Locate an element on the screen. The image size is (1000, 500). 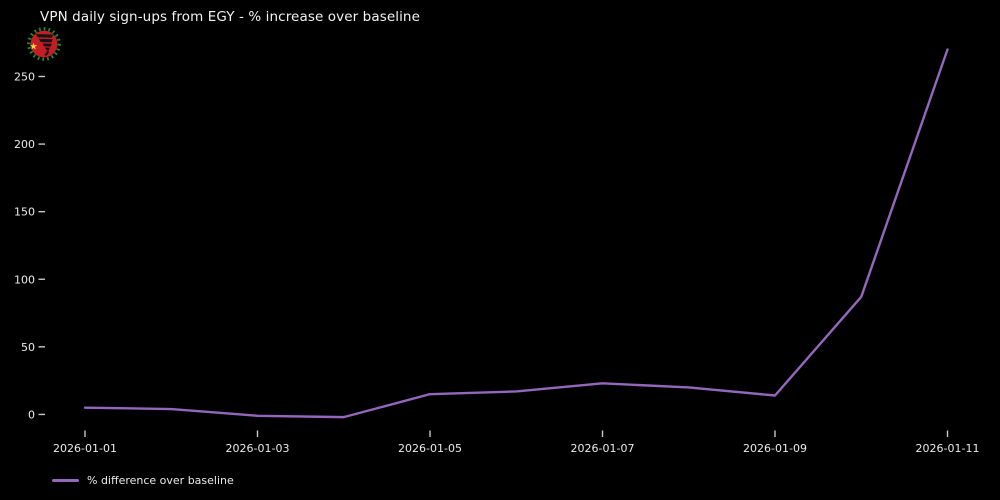
x-tick-label: 2026-01-05 is located at coordinates (430, 448).